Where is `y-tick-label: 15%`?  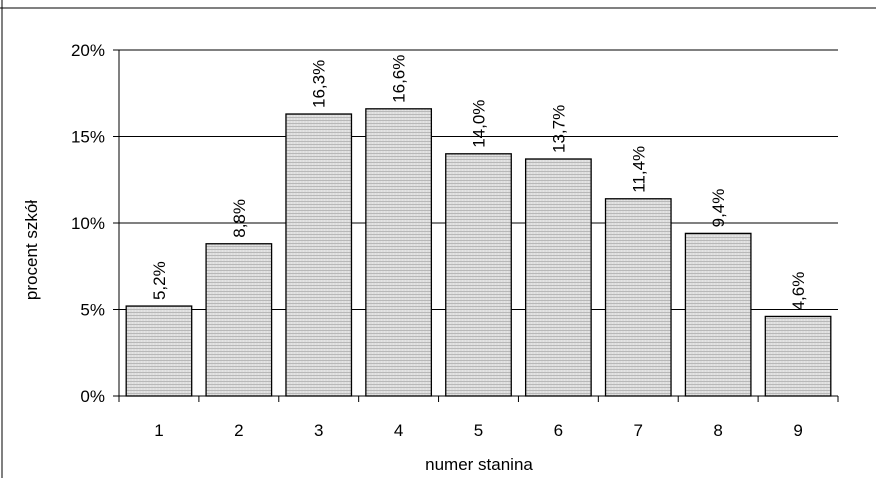 y-tick-label: 15% is located at coordinates (88, 137).